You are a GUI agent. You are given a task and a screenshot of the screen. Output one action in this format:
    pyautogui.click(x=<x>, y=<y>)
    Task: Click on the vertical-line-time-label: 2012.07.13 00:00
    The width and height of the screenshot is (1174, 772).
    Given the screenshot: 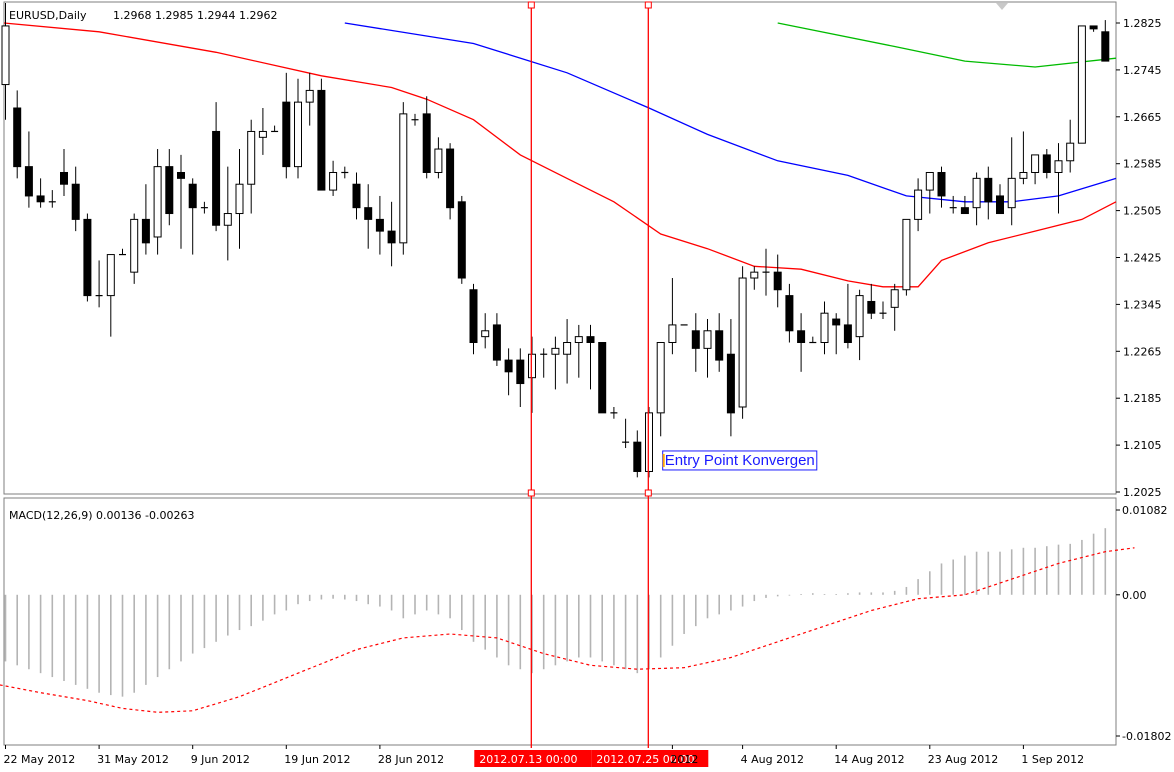 What is the action you would take?
    pyautogui.click(x=528, y=759)
    